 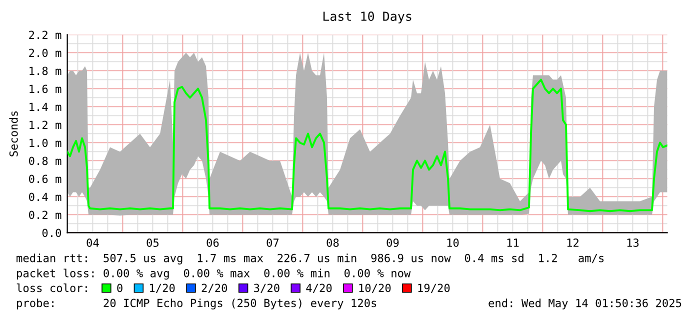 I want to click on y-tick-label: 0.6 m, so click(x=45, y=179).